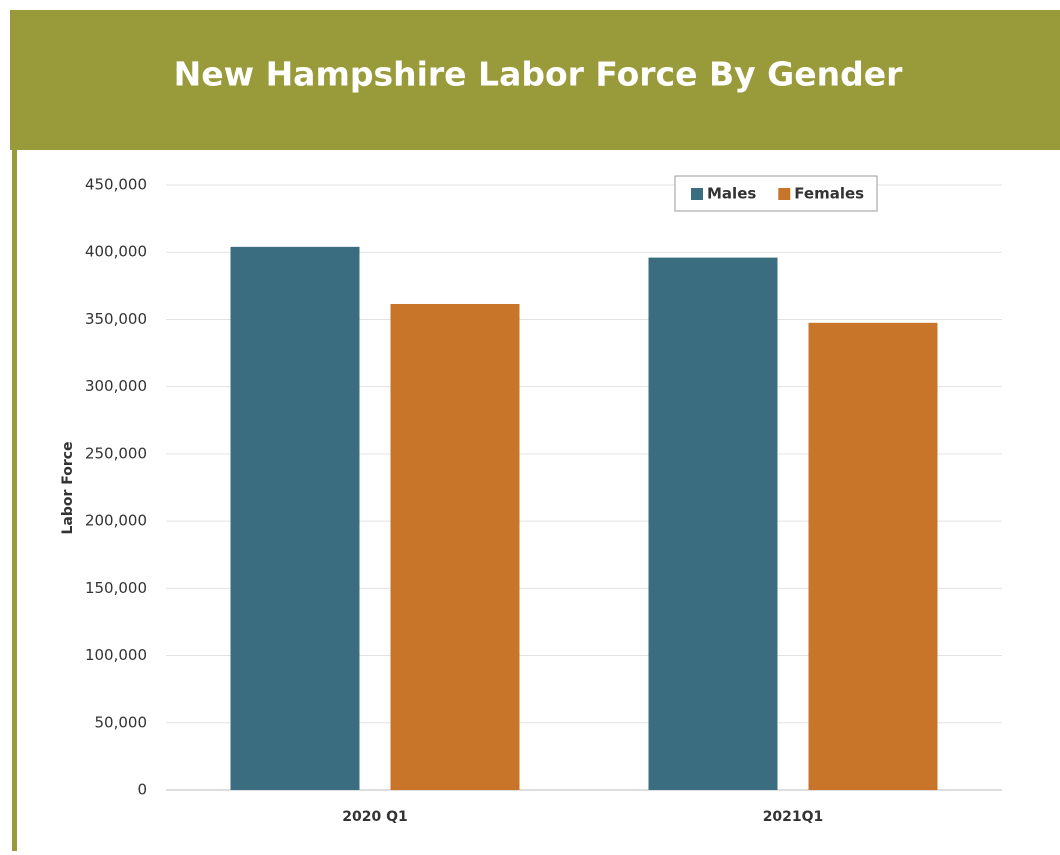 The height and width of the screenshot is (855, 1060). Describe the element at coordinates (116, 521) in the screenshot. I see `y-tick-label: 200,000` at that location.